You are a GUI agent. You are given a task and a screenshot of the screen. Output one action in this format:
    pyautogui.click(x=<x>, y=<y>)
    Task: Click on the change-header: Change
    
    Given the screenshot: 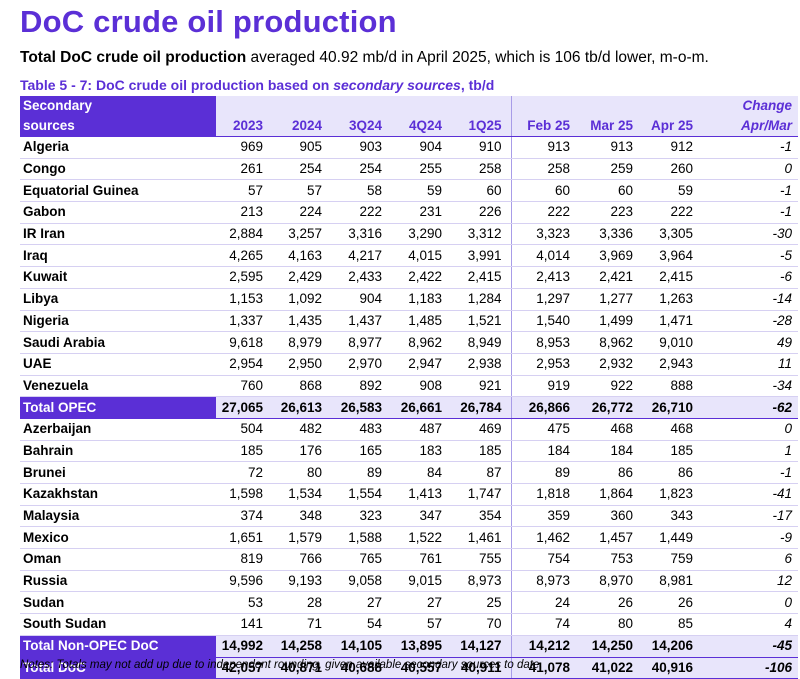 What is the action you would take?
    pyautogui.click(x=750, y=106)
    